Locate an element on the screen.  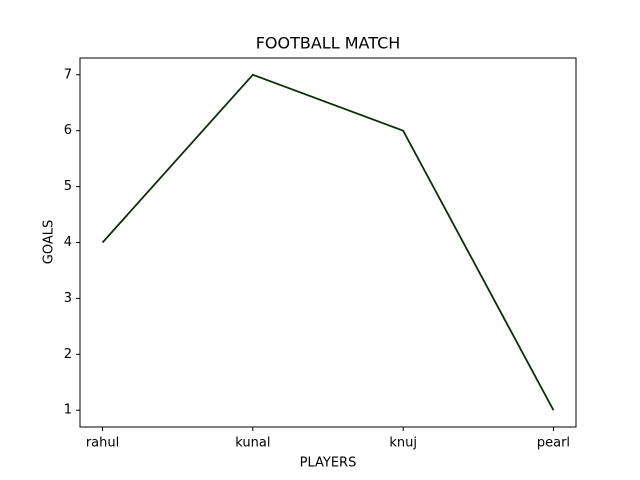
x-tick-label: pearl is located at coordinates (553, 443).